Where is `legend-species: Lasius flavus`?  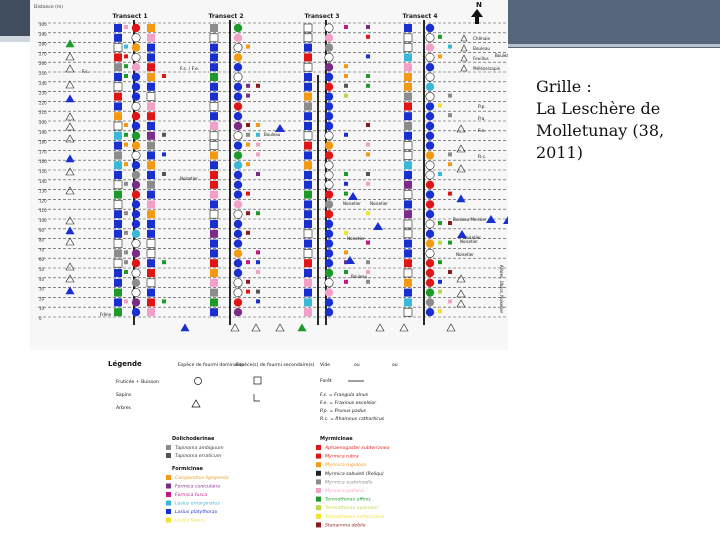
legend-species: Lasius flavus is located at coordinates (190, 521).